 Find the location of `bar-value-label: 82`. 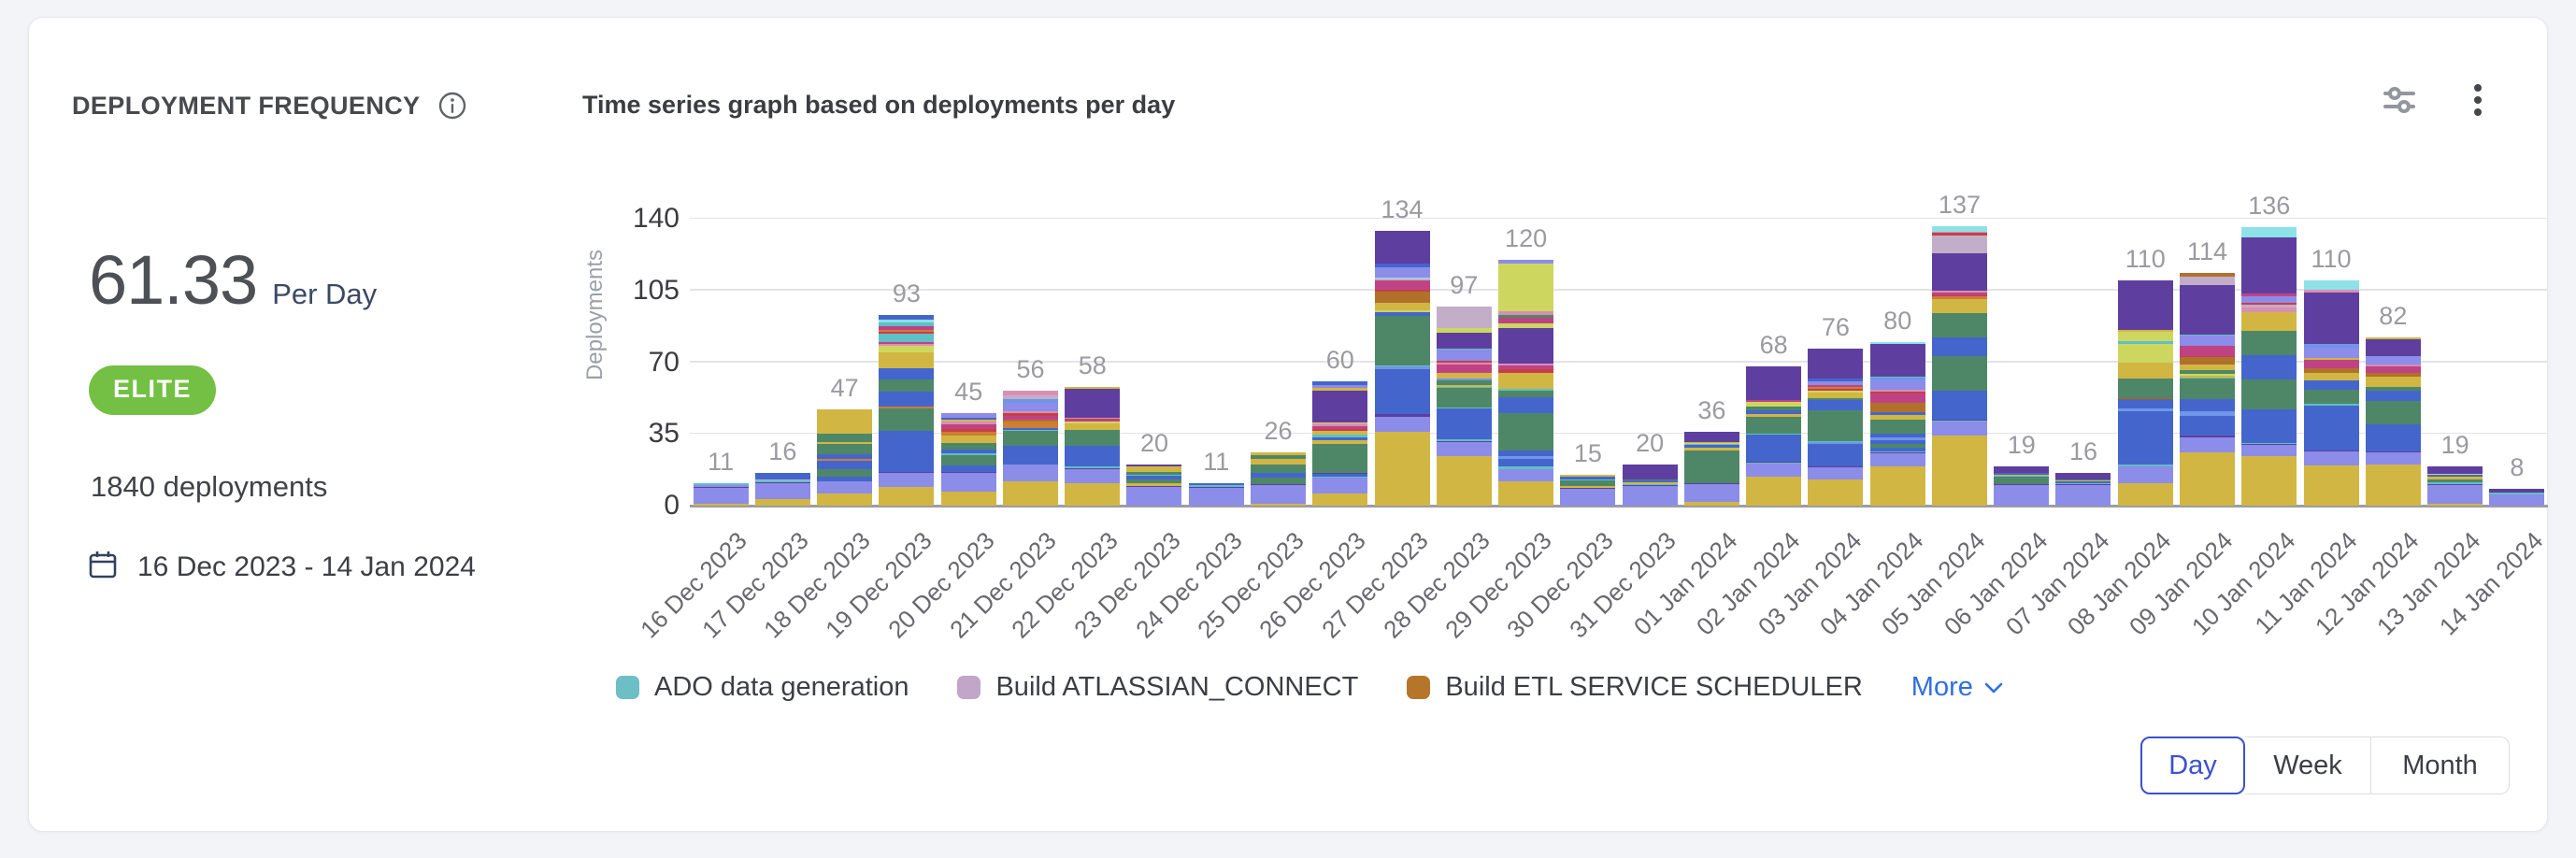

bar-value-label: 82 is located at coordinates (2393, 316).